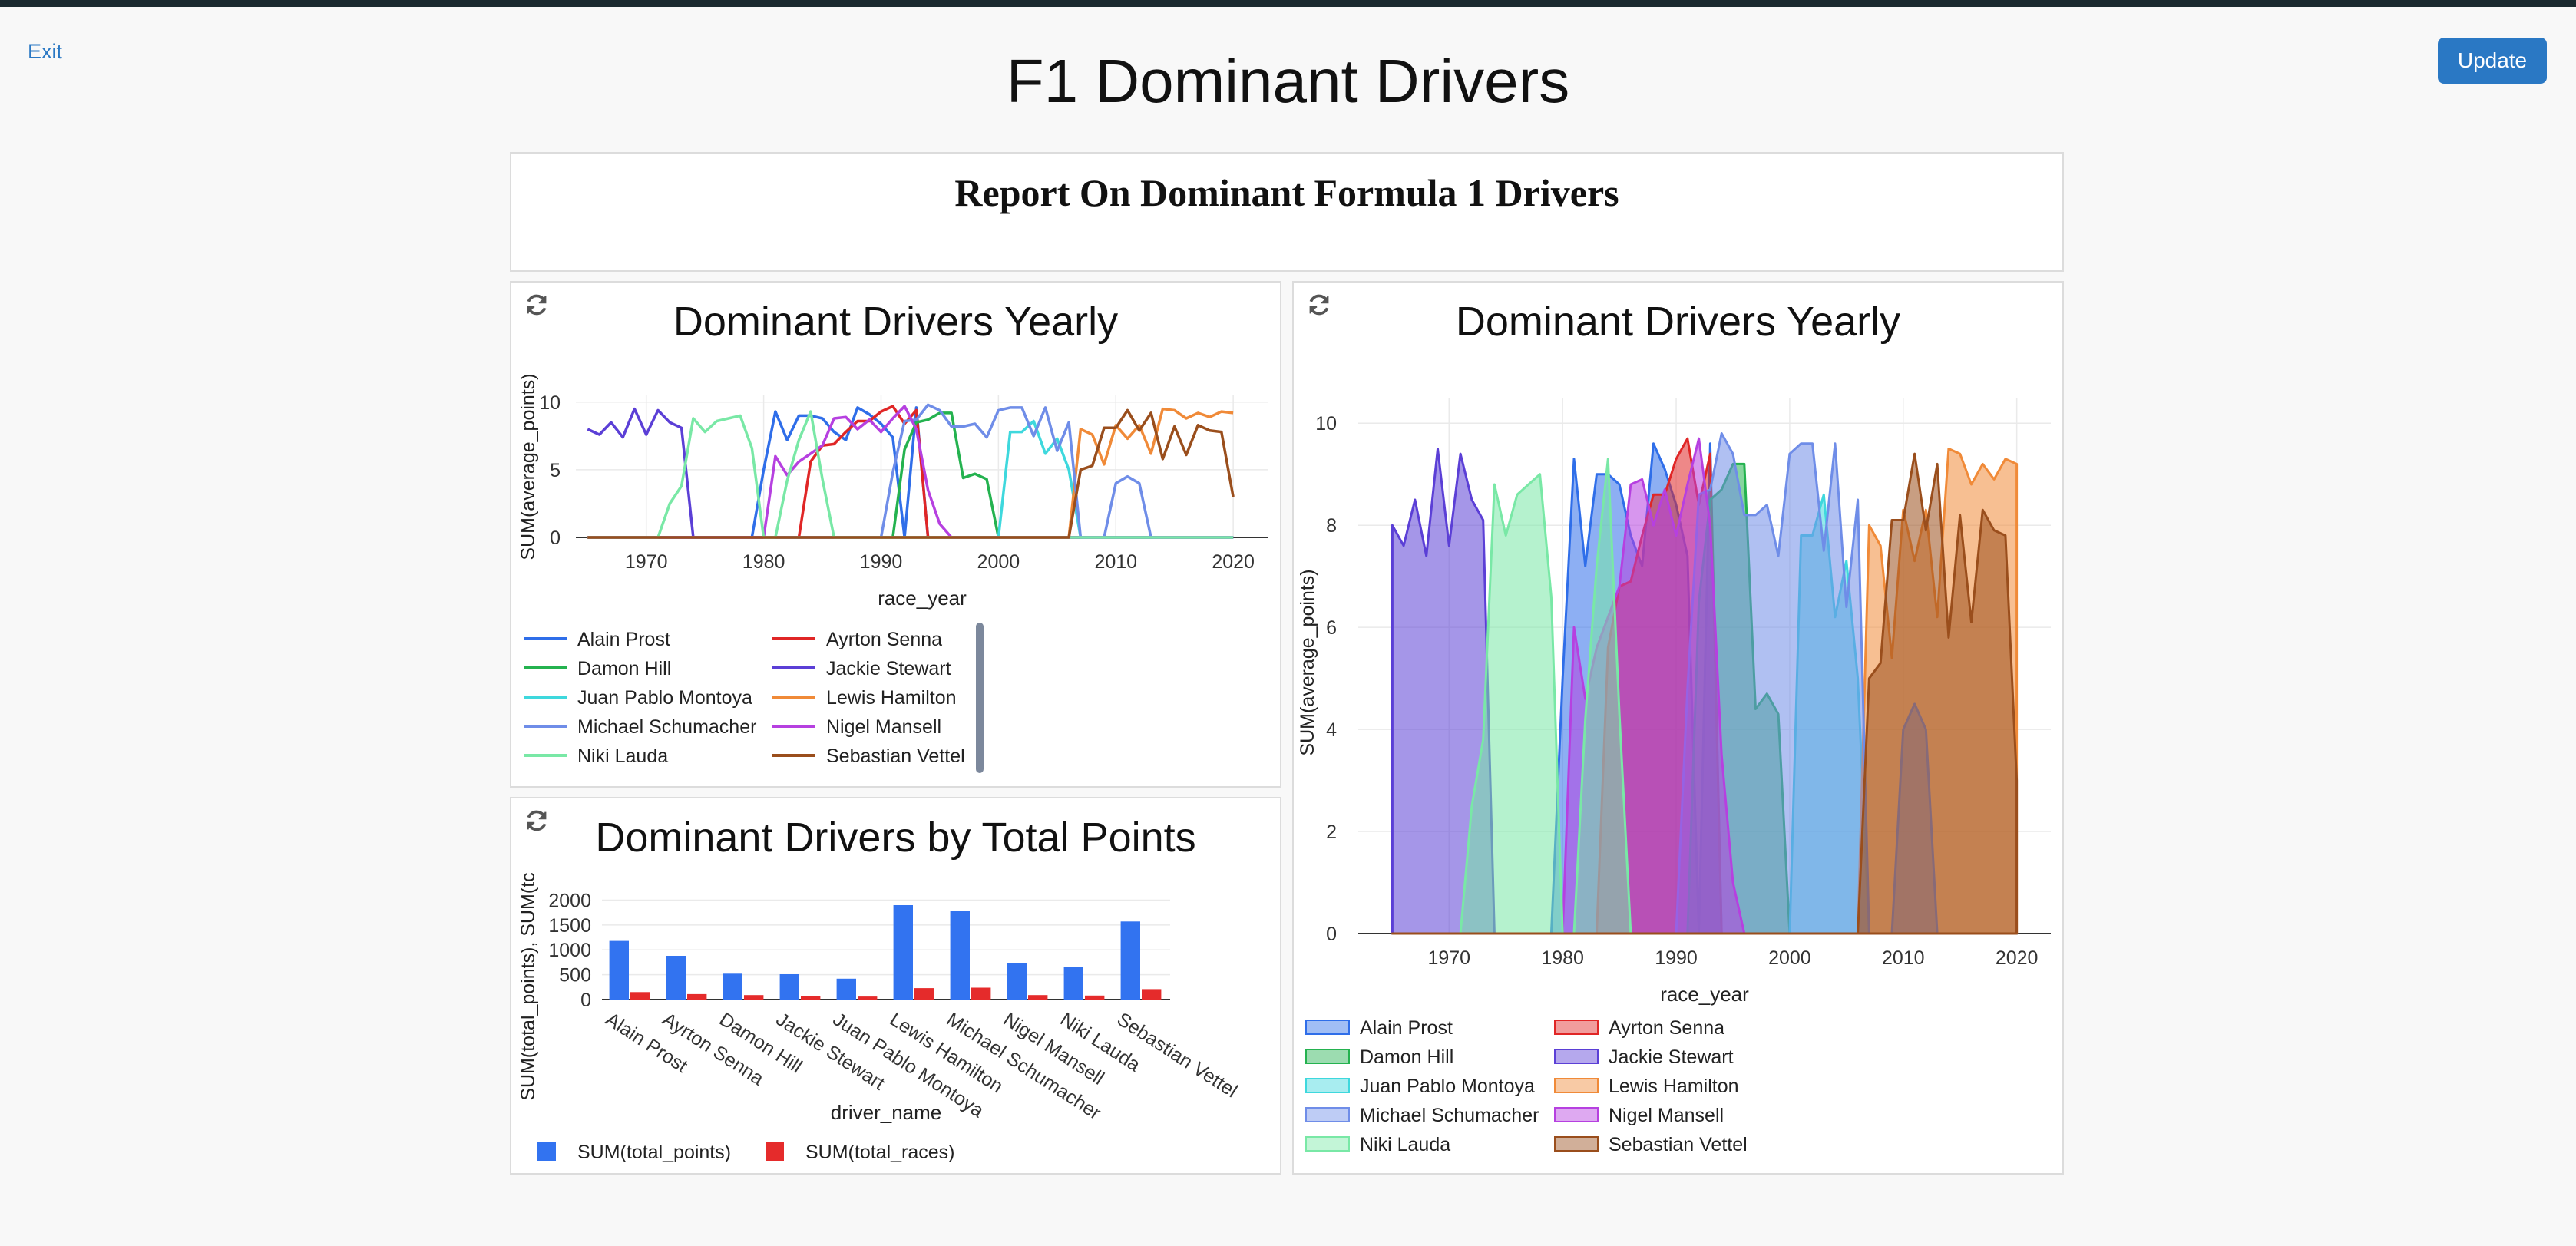  What do you see at coordinates (2492, 61) in the screenshot?
I see `update-button: Update` at bounding box center [2492, 61].